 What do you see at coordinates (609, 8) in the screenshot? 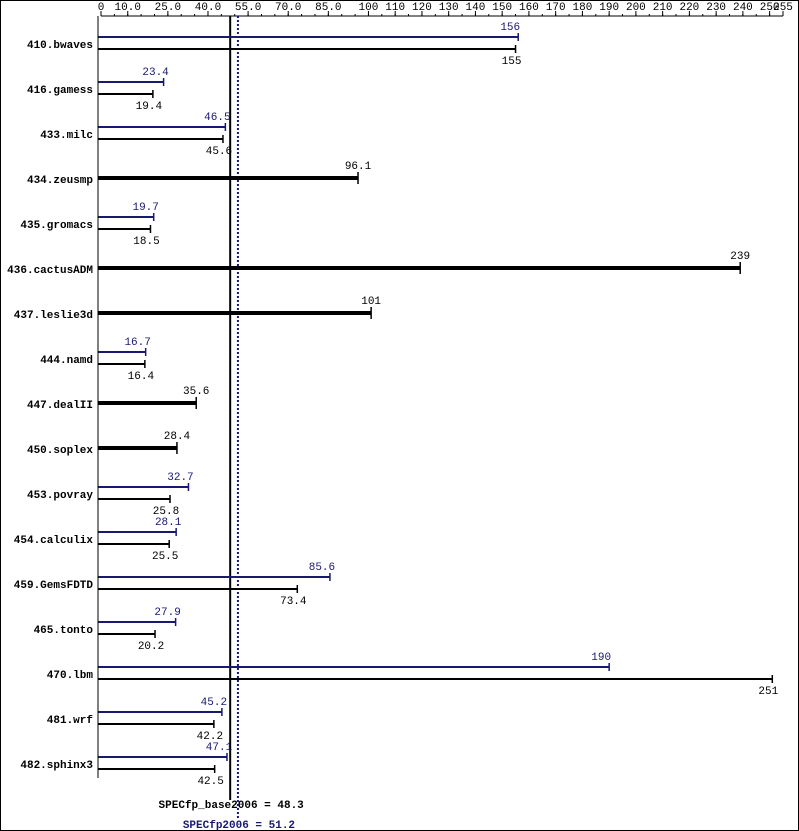
I see `x-tick-label: 190` at bounding box center [609, 8].